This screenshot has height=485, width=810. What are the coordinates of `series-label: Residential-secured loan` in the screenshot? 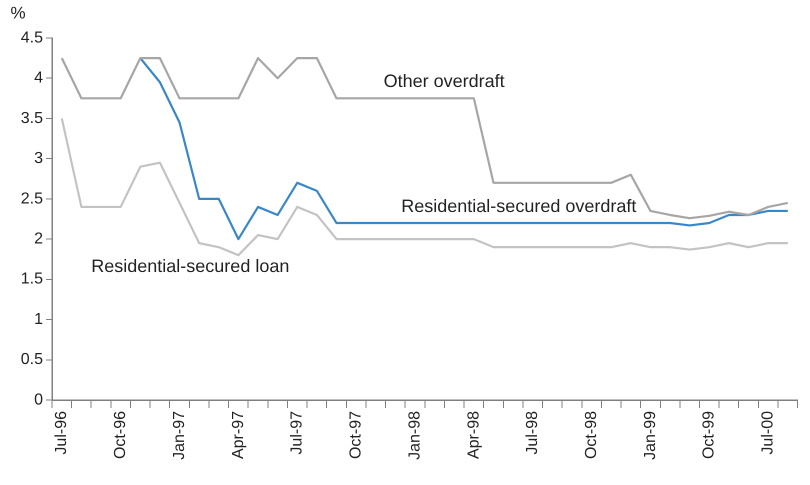 It's located at (190, 266).